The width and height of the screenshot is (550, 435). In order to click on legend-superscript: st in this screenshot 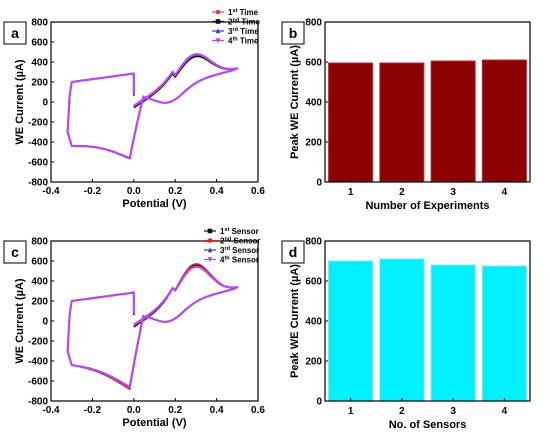, I will do `click(234, 11)`.